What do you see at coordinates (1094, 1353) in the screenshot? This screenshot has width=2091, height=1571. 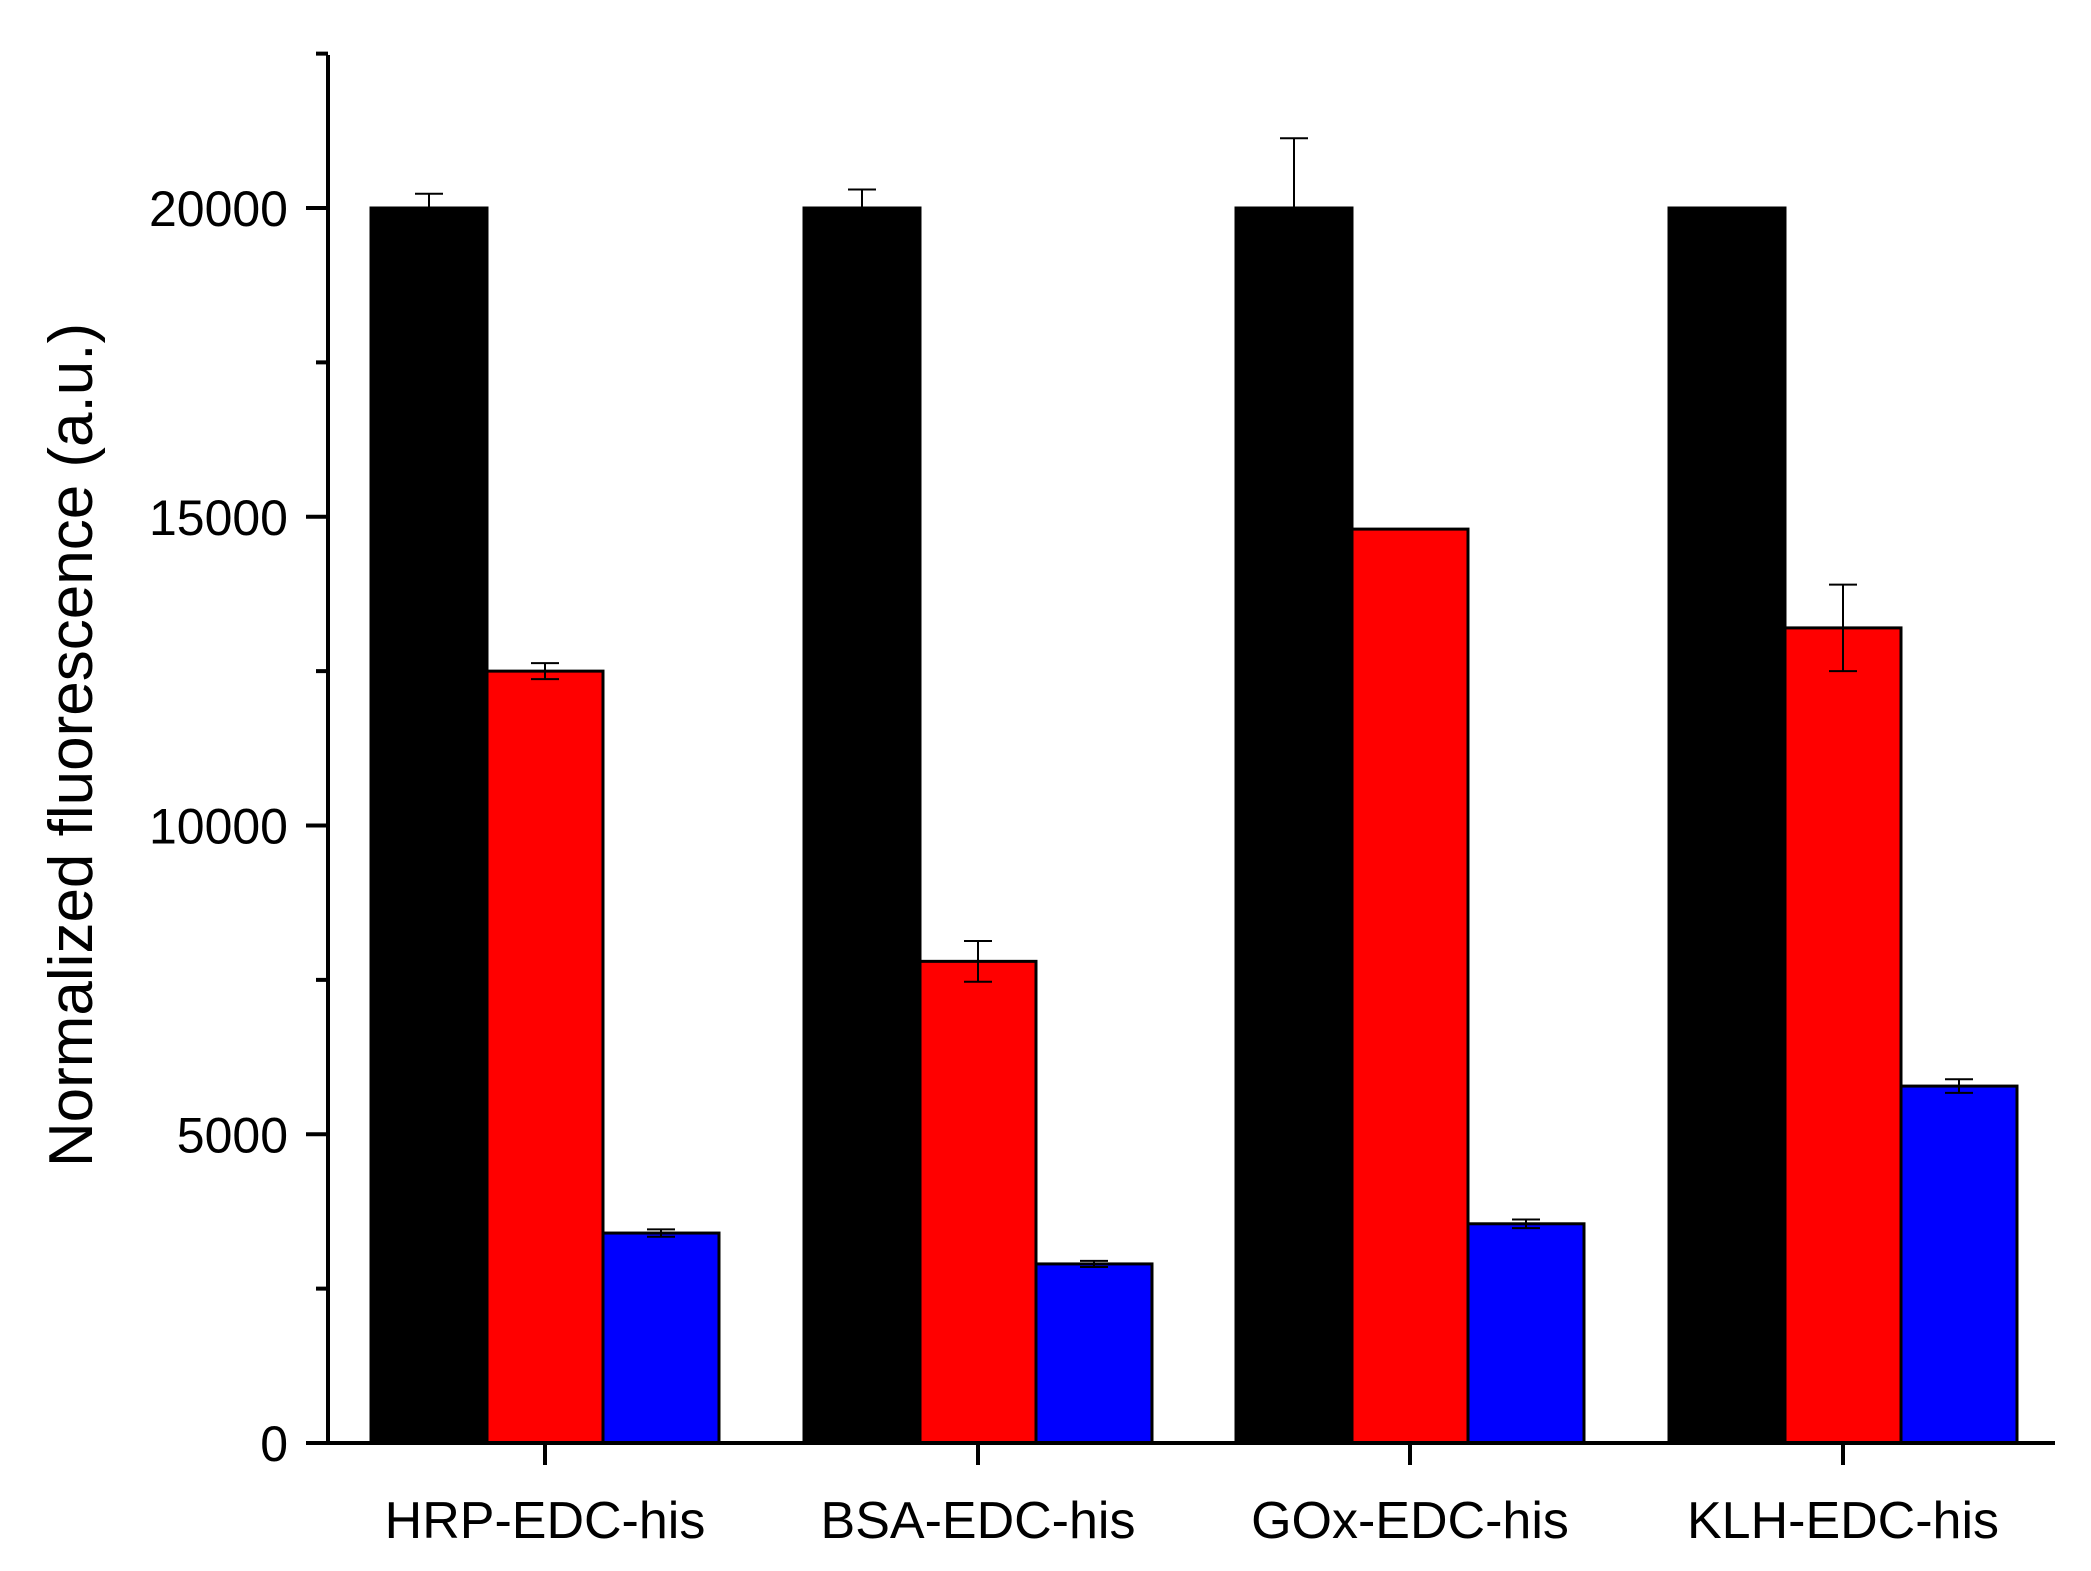 I see `bar-series-3-BSA-EDC-his` at bounding box center [1094, 1353].